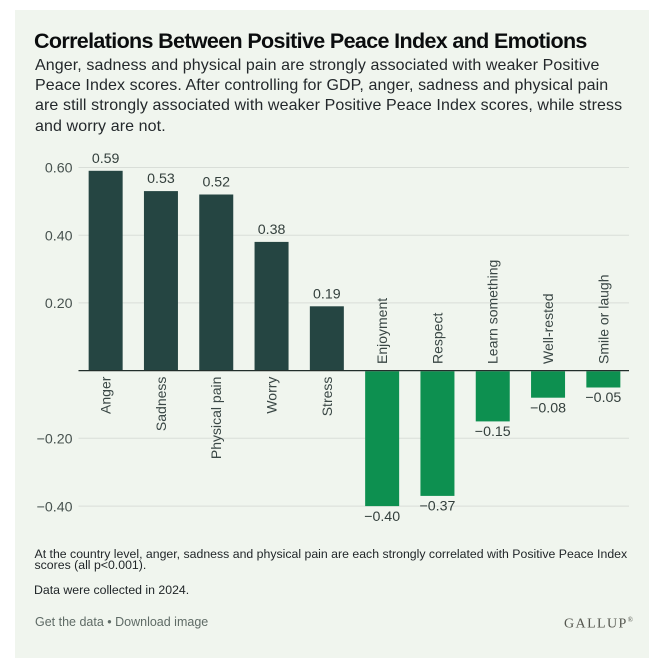  What do you see at coordinates (603, 398) in the screenshot?
I see `svg-text: −0.05` at bounding box center [603, 398].